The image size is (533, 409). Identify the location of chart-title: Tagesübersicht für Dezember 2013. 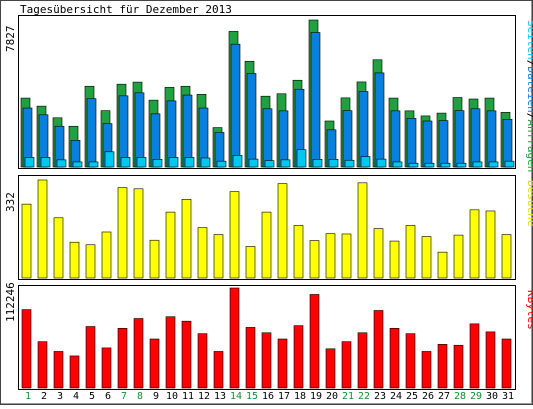
(126, 9).